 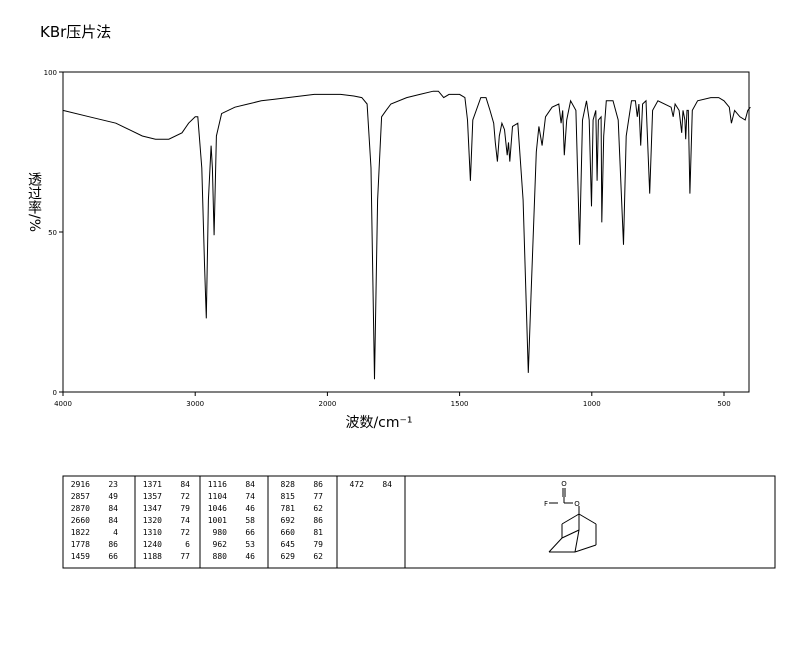 I want to click on peak-wavenumber: 1116, so click(x=217, y=484).